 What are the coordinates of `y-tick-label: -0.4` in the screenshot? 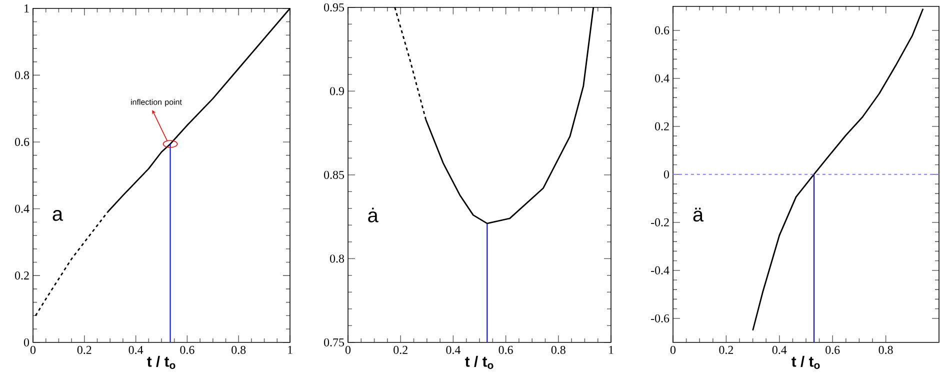 It's located at (660, 270).